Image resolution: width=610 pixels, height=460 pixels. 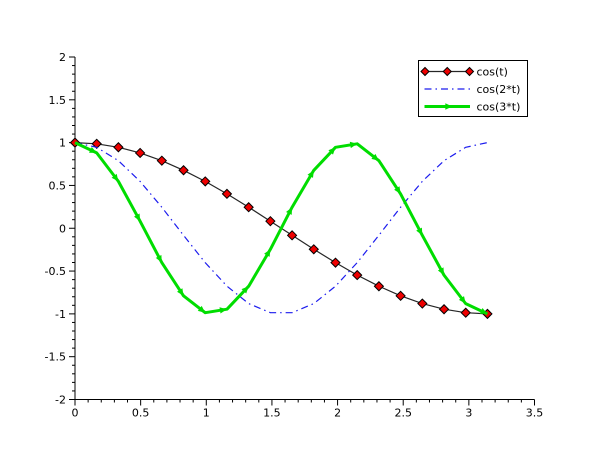 What do you see at coordinates (499, 107) in the screenshot?
I see `legend-label: cos(3*t)` at bounding box center [499, 107].